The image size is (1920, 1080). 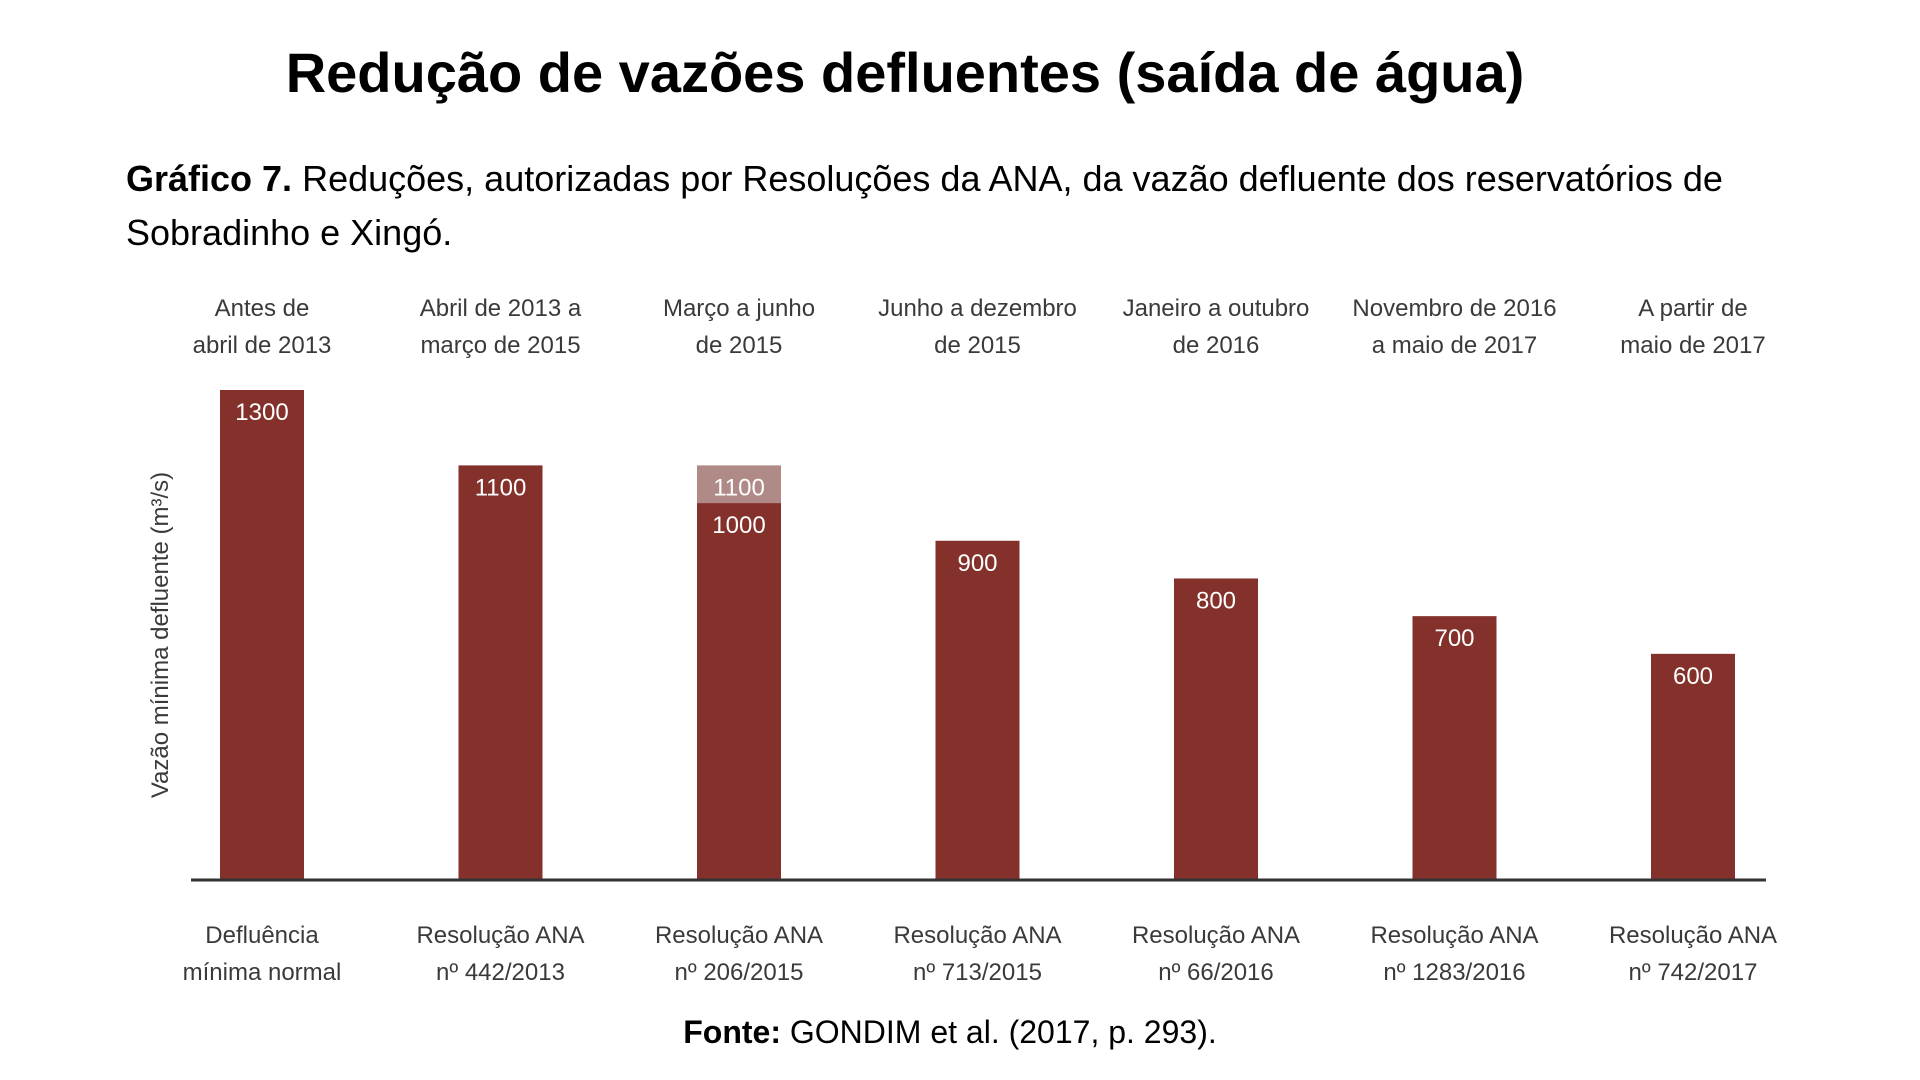 What do you see at coordinates (1693, 676) in the screenshot?
I see `bar-value-label: 600` at bounding box center [1693, 676].